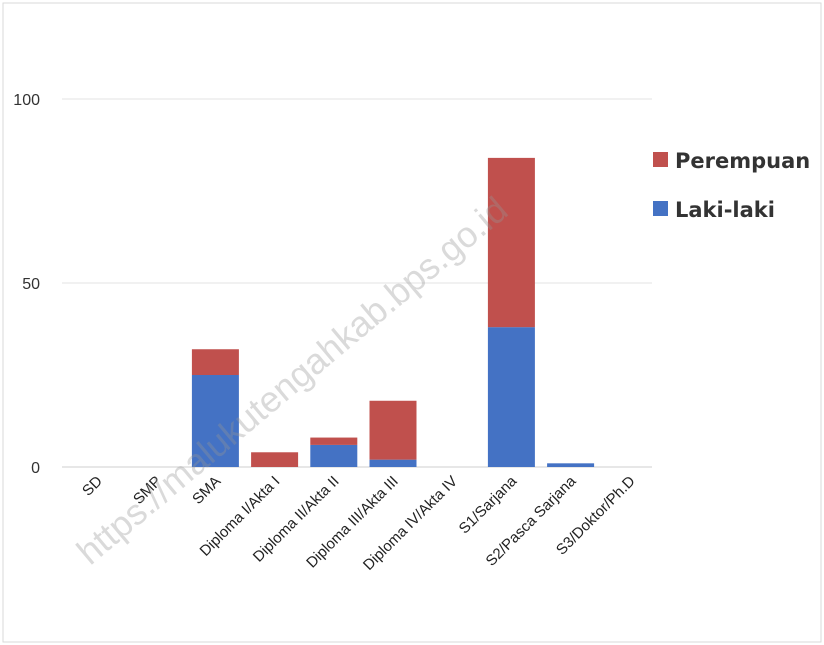 The image size is (824, 645). Describe the element at coordinates (31, 284) in the screenshot. I see `y-tick-label: 50` at that location.